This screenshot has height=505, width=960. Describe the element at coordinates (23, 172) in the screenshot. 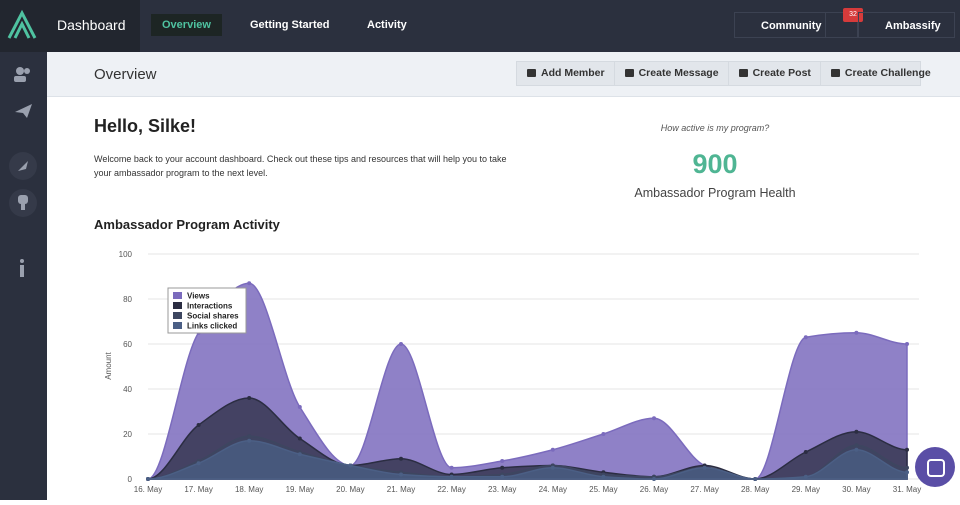

I see `sidebar-icons` at that location.